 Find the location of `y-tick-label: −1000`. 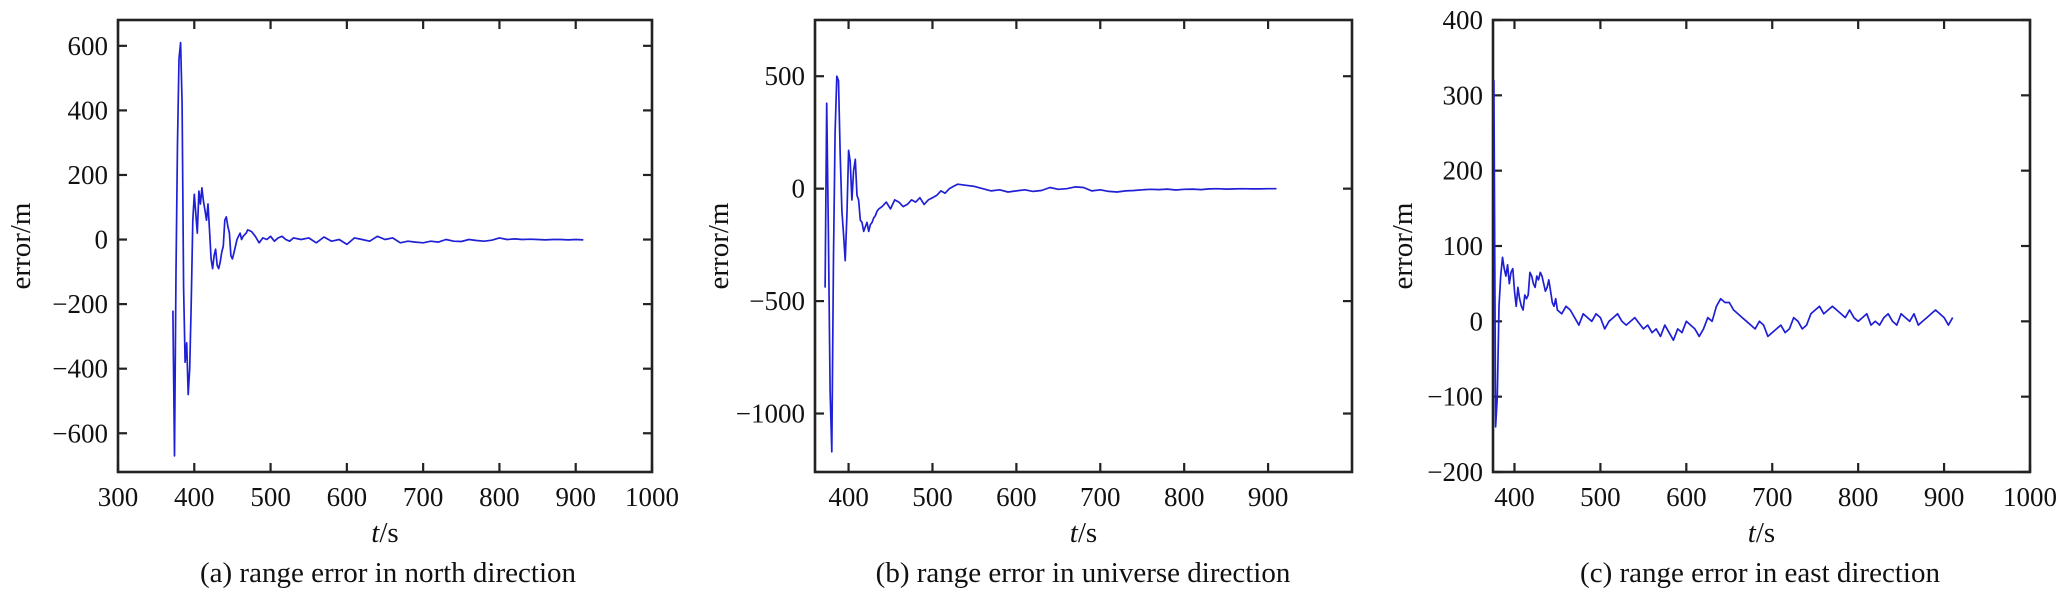

y-tick-label: −1000 is located at coordinates (770, 414).